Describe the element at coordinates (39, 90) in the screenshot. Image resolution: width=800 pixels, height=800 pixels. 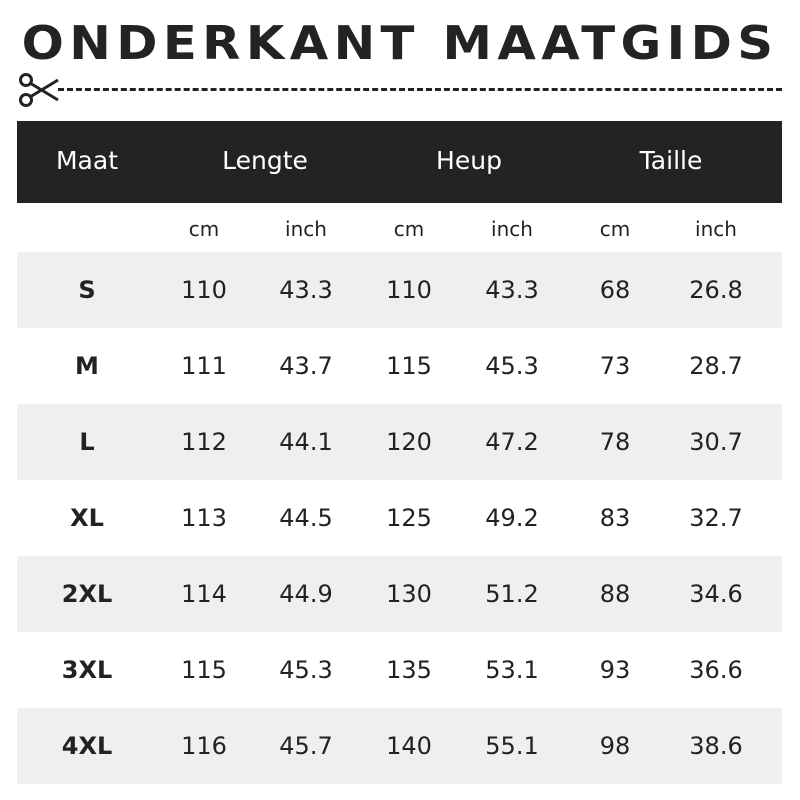
I see `scissors-icon` at that location.